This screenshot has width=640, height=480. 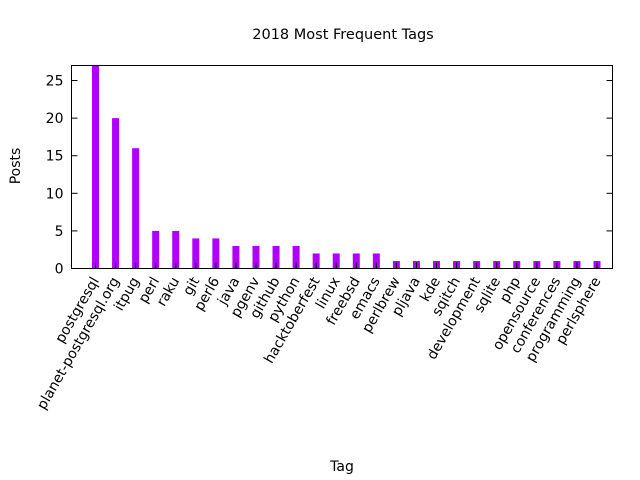 I want to click on bar-python, so click(x=296, y=257).